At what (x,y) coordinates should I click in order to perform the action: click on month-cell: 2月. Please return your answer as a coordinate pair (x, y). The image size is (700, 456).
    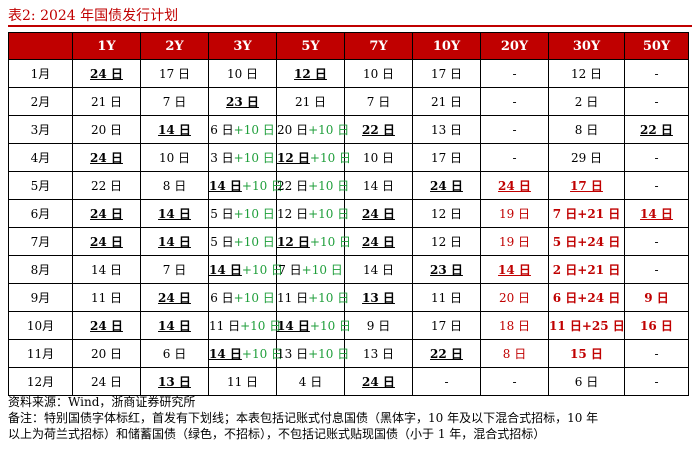
    Looking at the image, I should click on (40, 101).